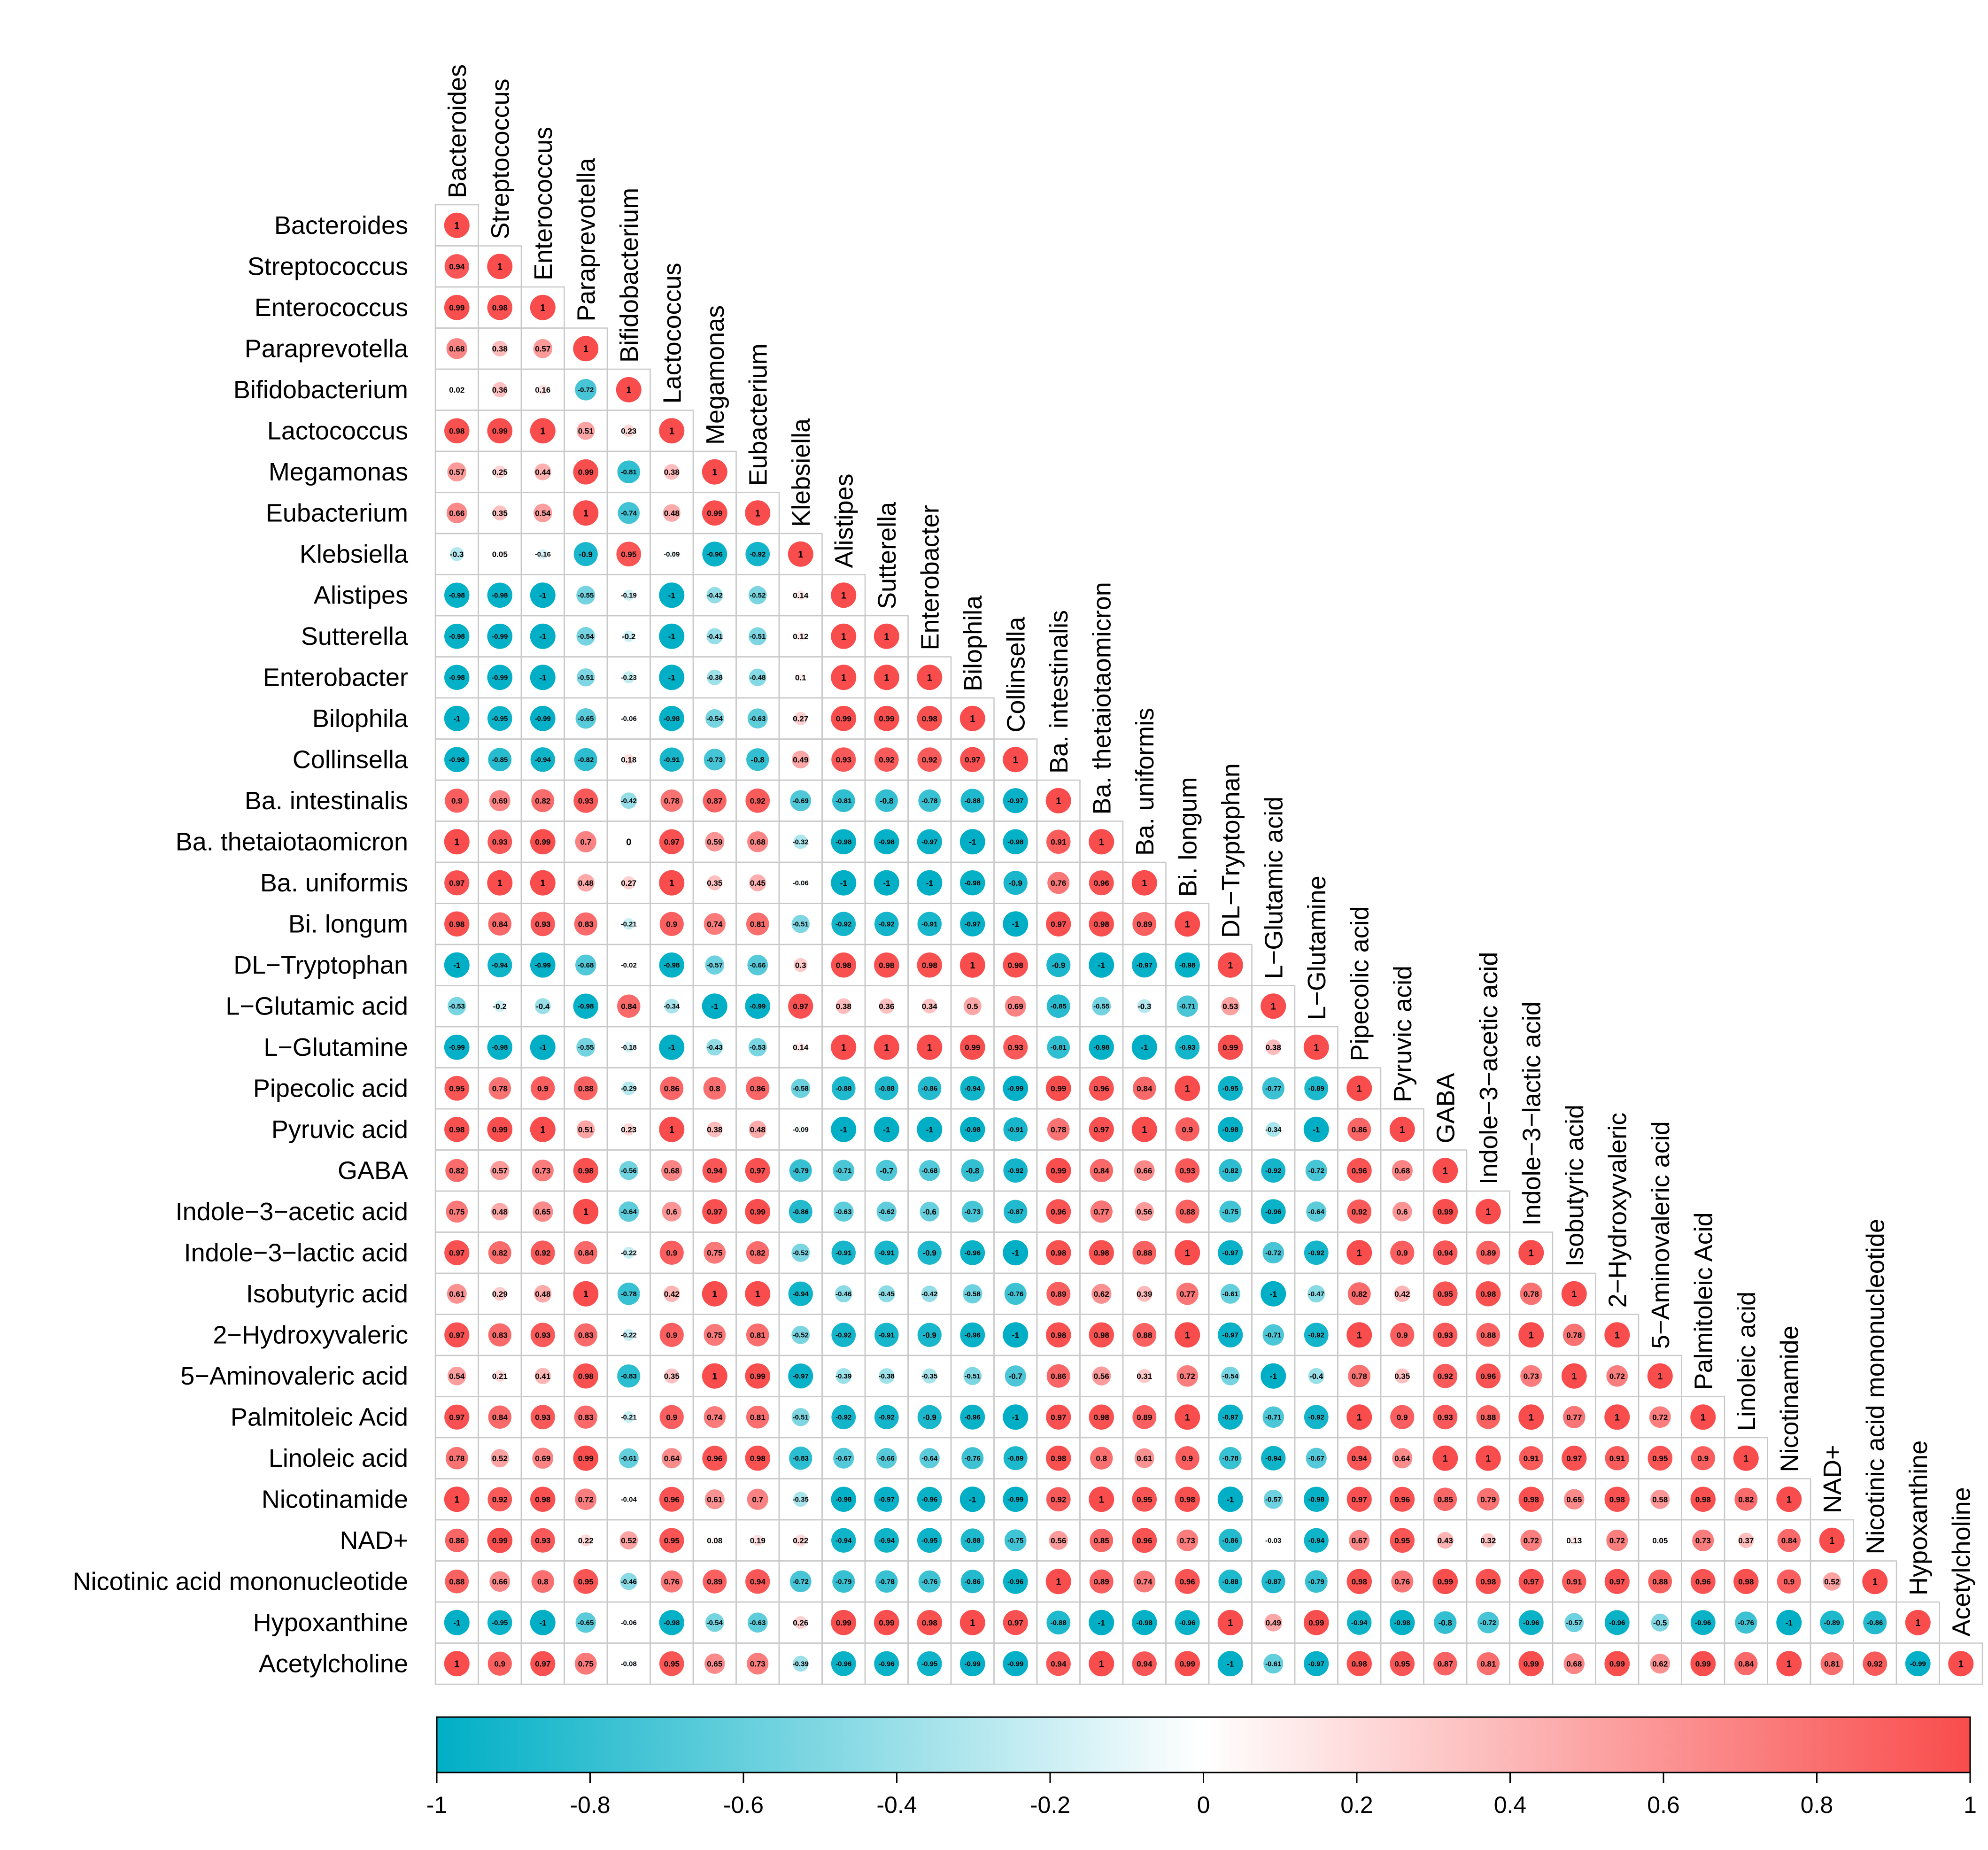 The width and height of the screenshot is (1988, 1850). I want to click on heatmap-cell: -0.91, so click(930, 924).